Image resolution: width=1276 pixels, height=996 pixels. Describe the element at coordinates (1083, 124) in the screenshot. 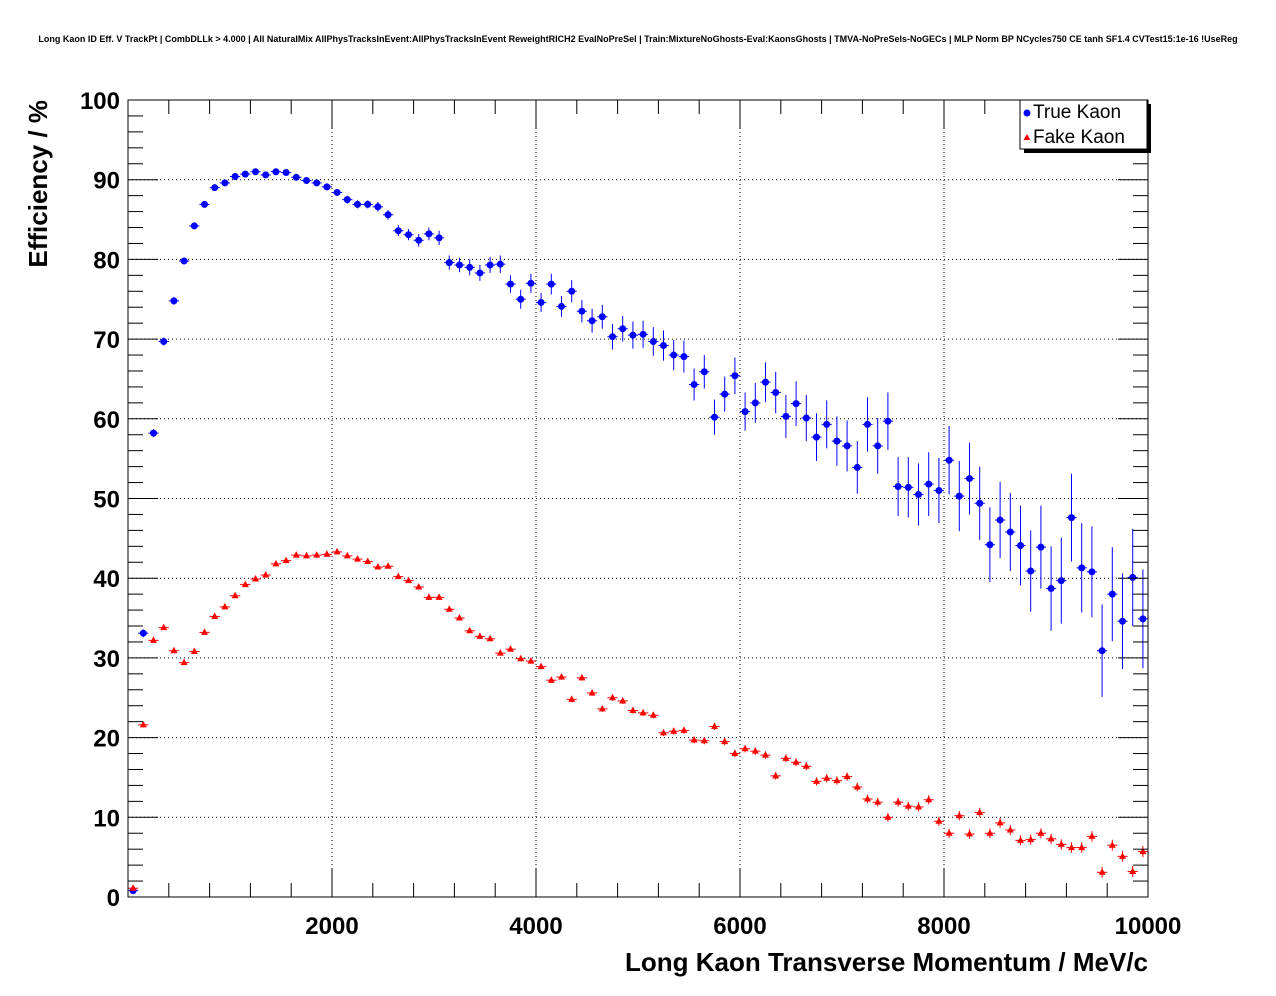

I see `legend-box` at that location.